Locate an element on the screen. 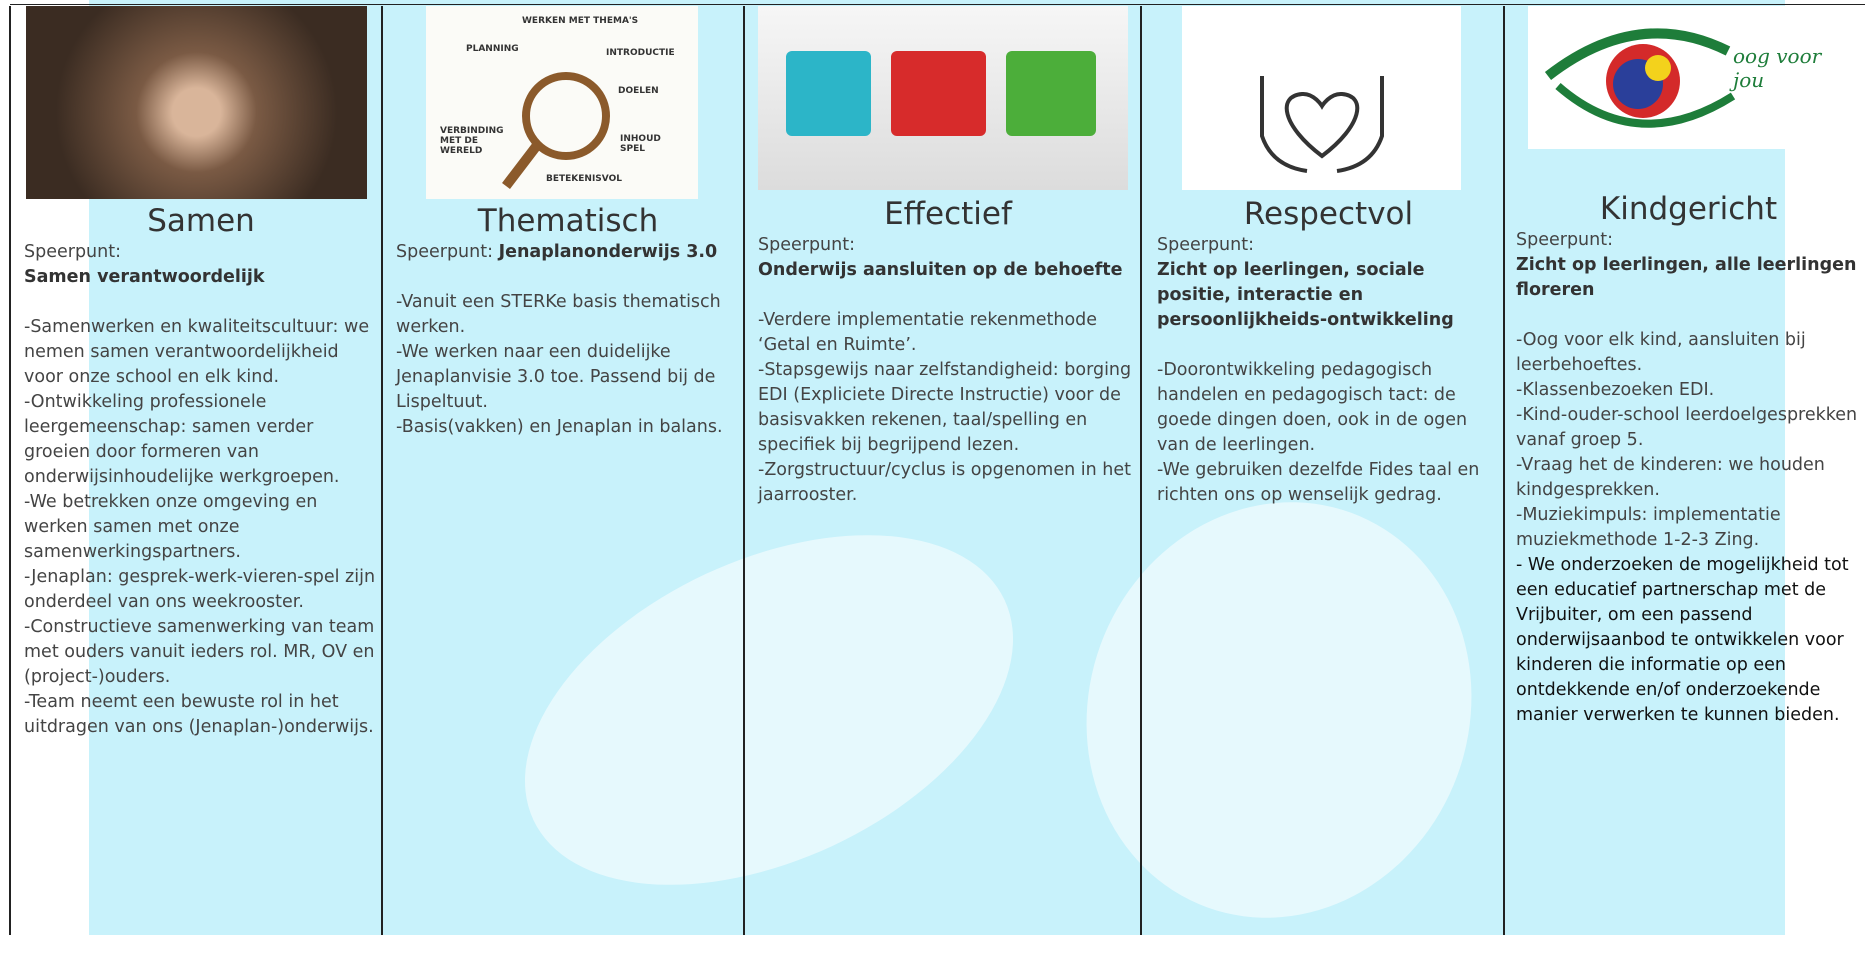 The height and width of the screenshot is (972, 1865). image-label: INHOUD SPEL is located at coordinates (640, 144).